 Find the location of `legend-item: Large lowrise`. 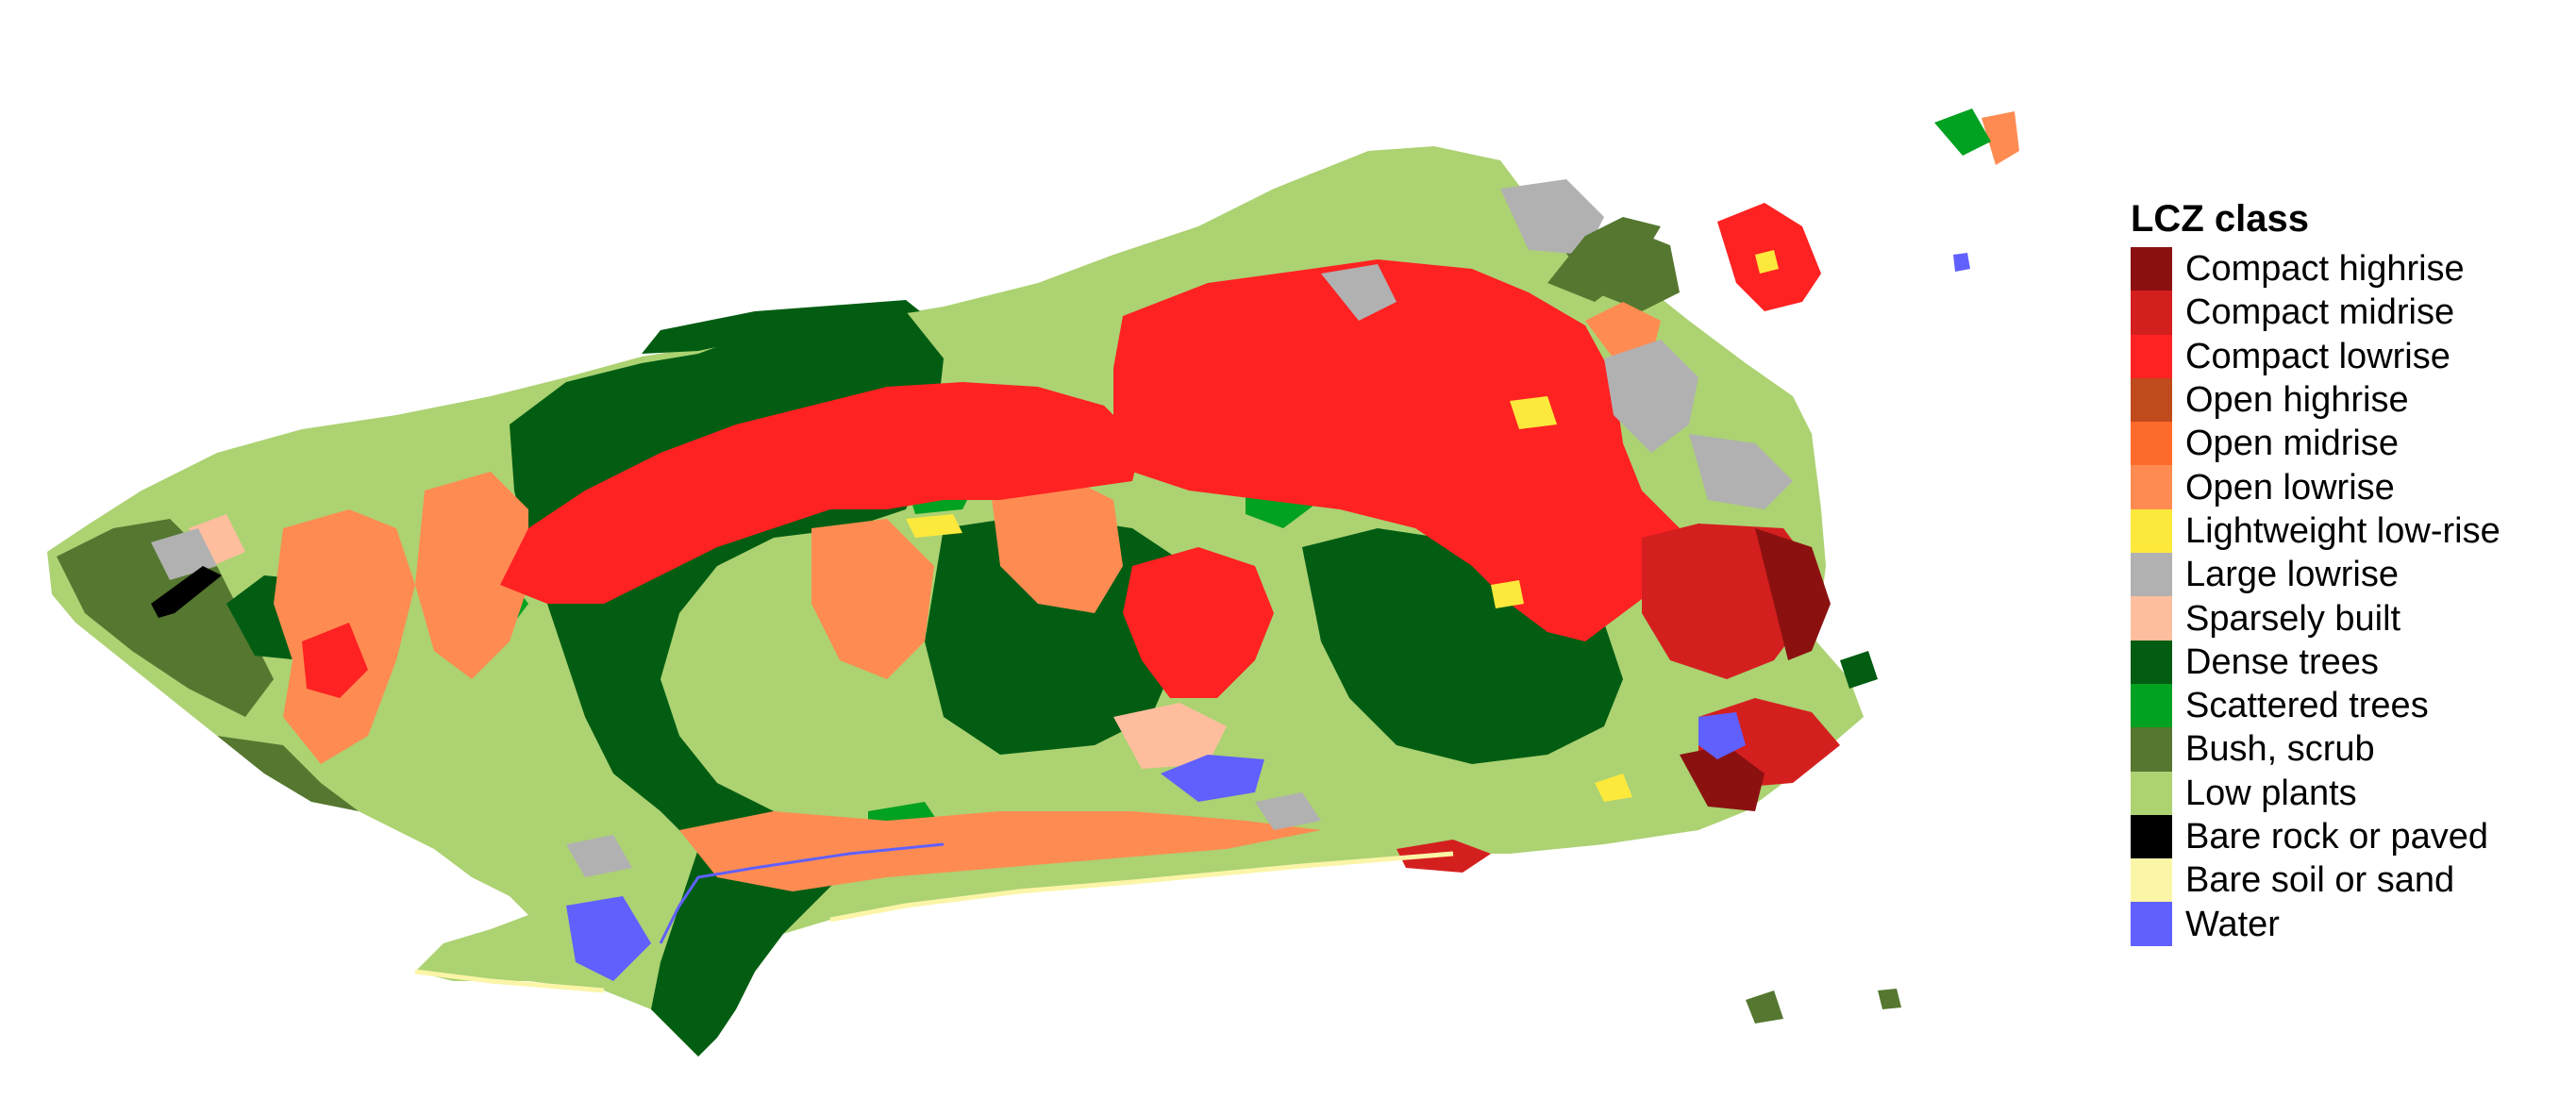

legend-item: Large lowrise is located at coordinates (2348, 575).